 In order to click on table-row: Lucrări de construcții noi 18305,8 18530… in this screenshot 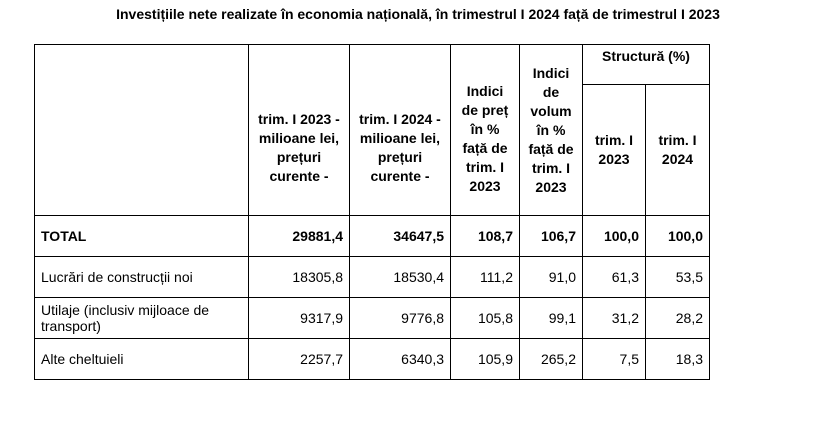, I will do `click(372, 277)`.